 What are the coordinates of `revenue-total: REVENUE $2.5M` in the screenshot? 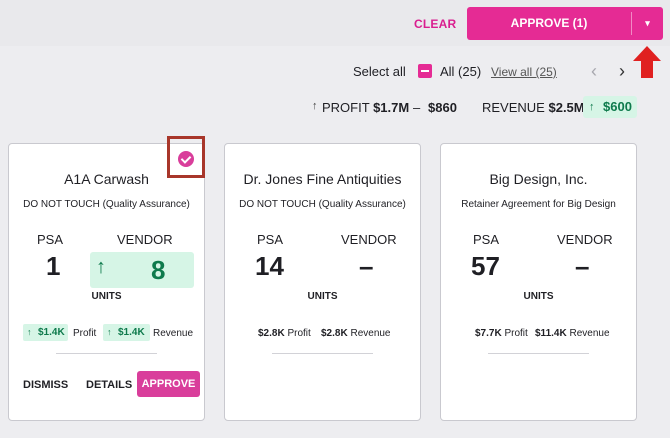 It's located at (533, 107).